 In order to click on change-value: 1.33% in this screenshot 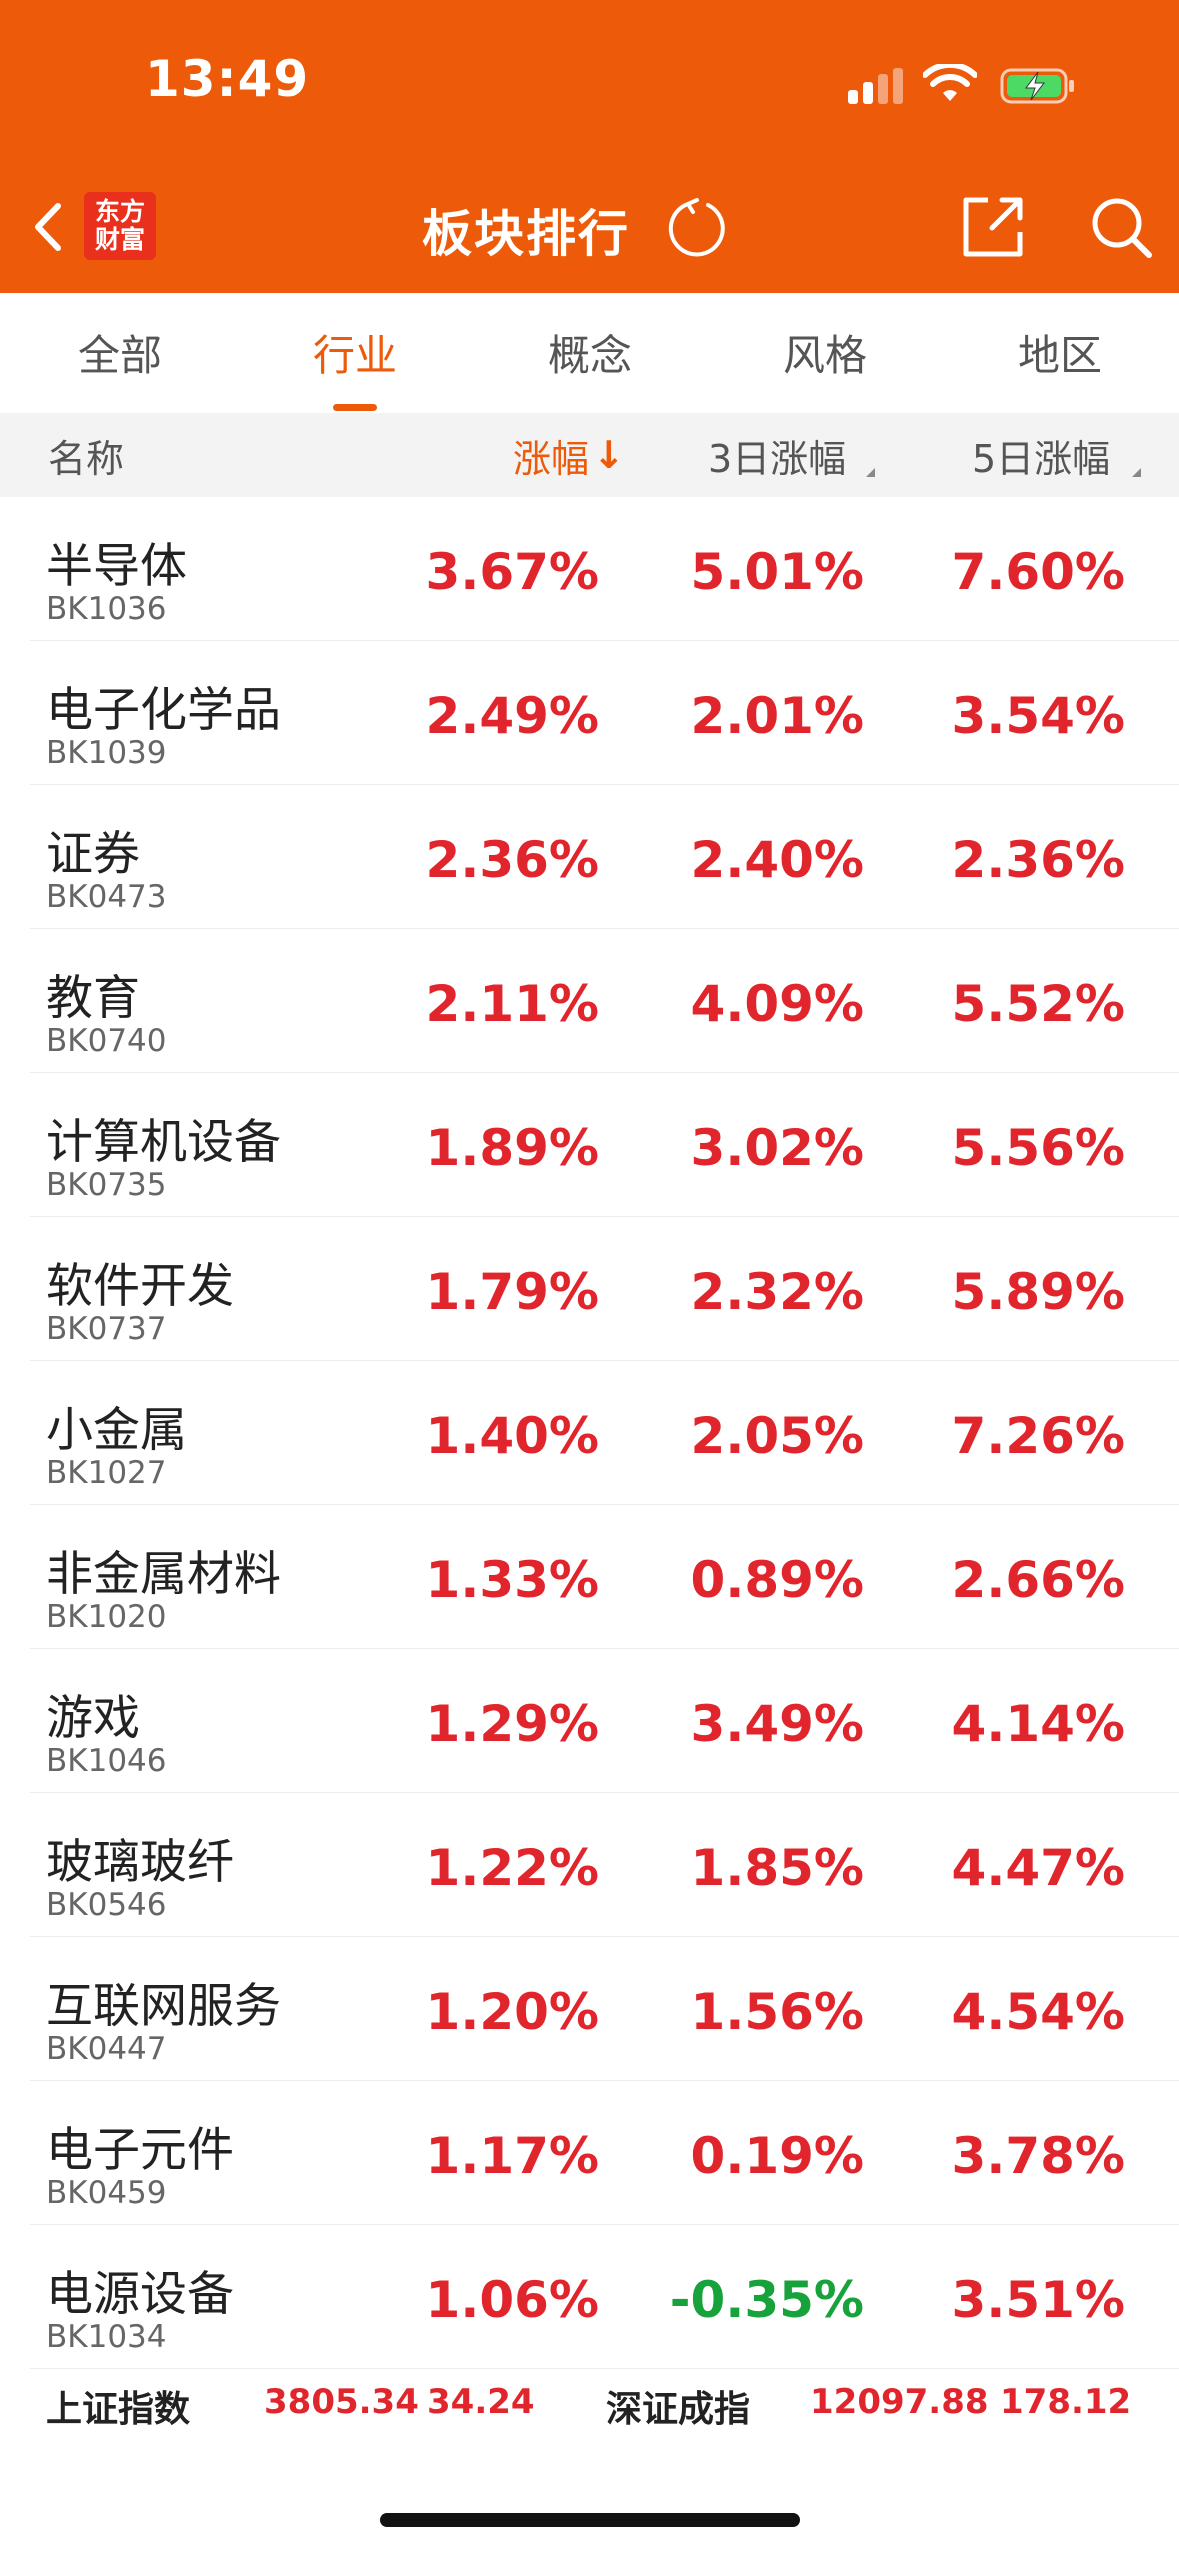, I will do `click(512, 1580)`.